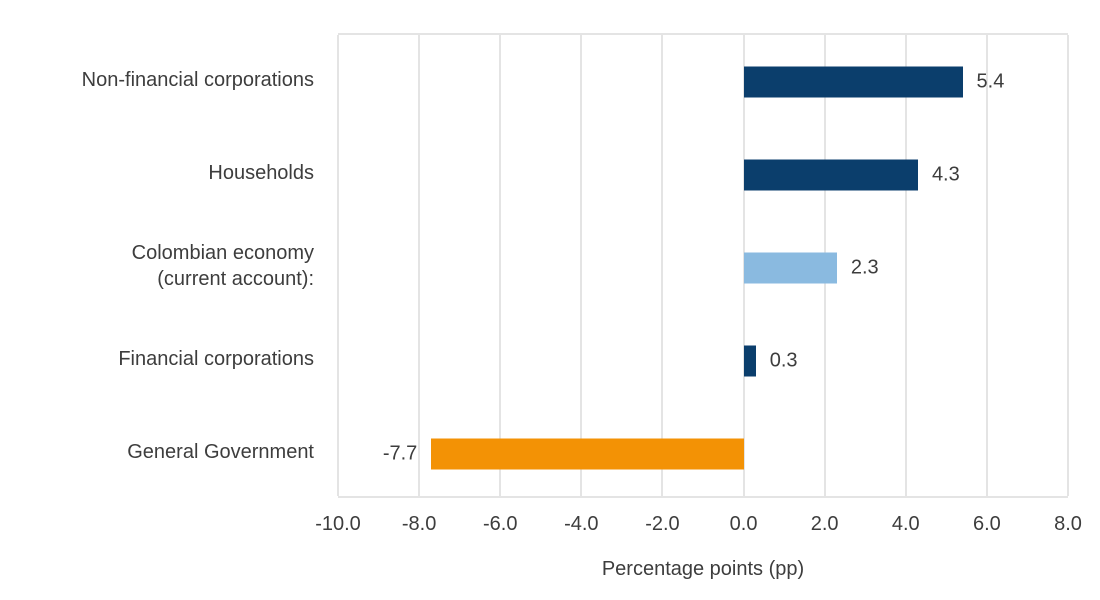  Describe the element at coordinates (1068, 524) in the screenshot. I see `x-tick-label: 8.0` at that location.